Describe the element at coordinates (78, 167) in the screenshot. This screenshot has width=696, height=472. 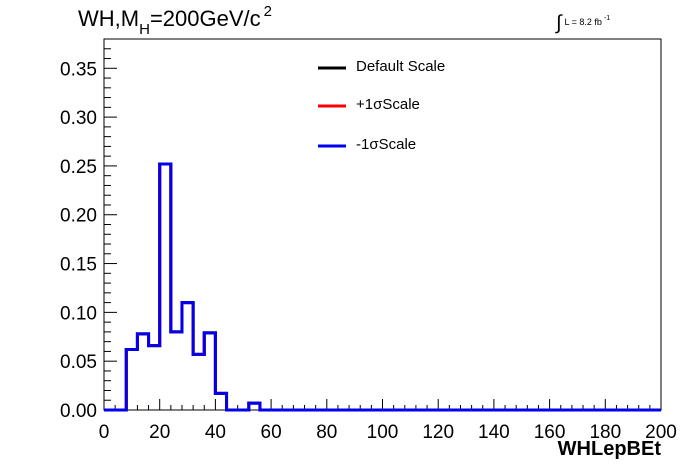
I see `y-tick-label: 0.25` at that location.